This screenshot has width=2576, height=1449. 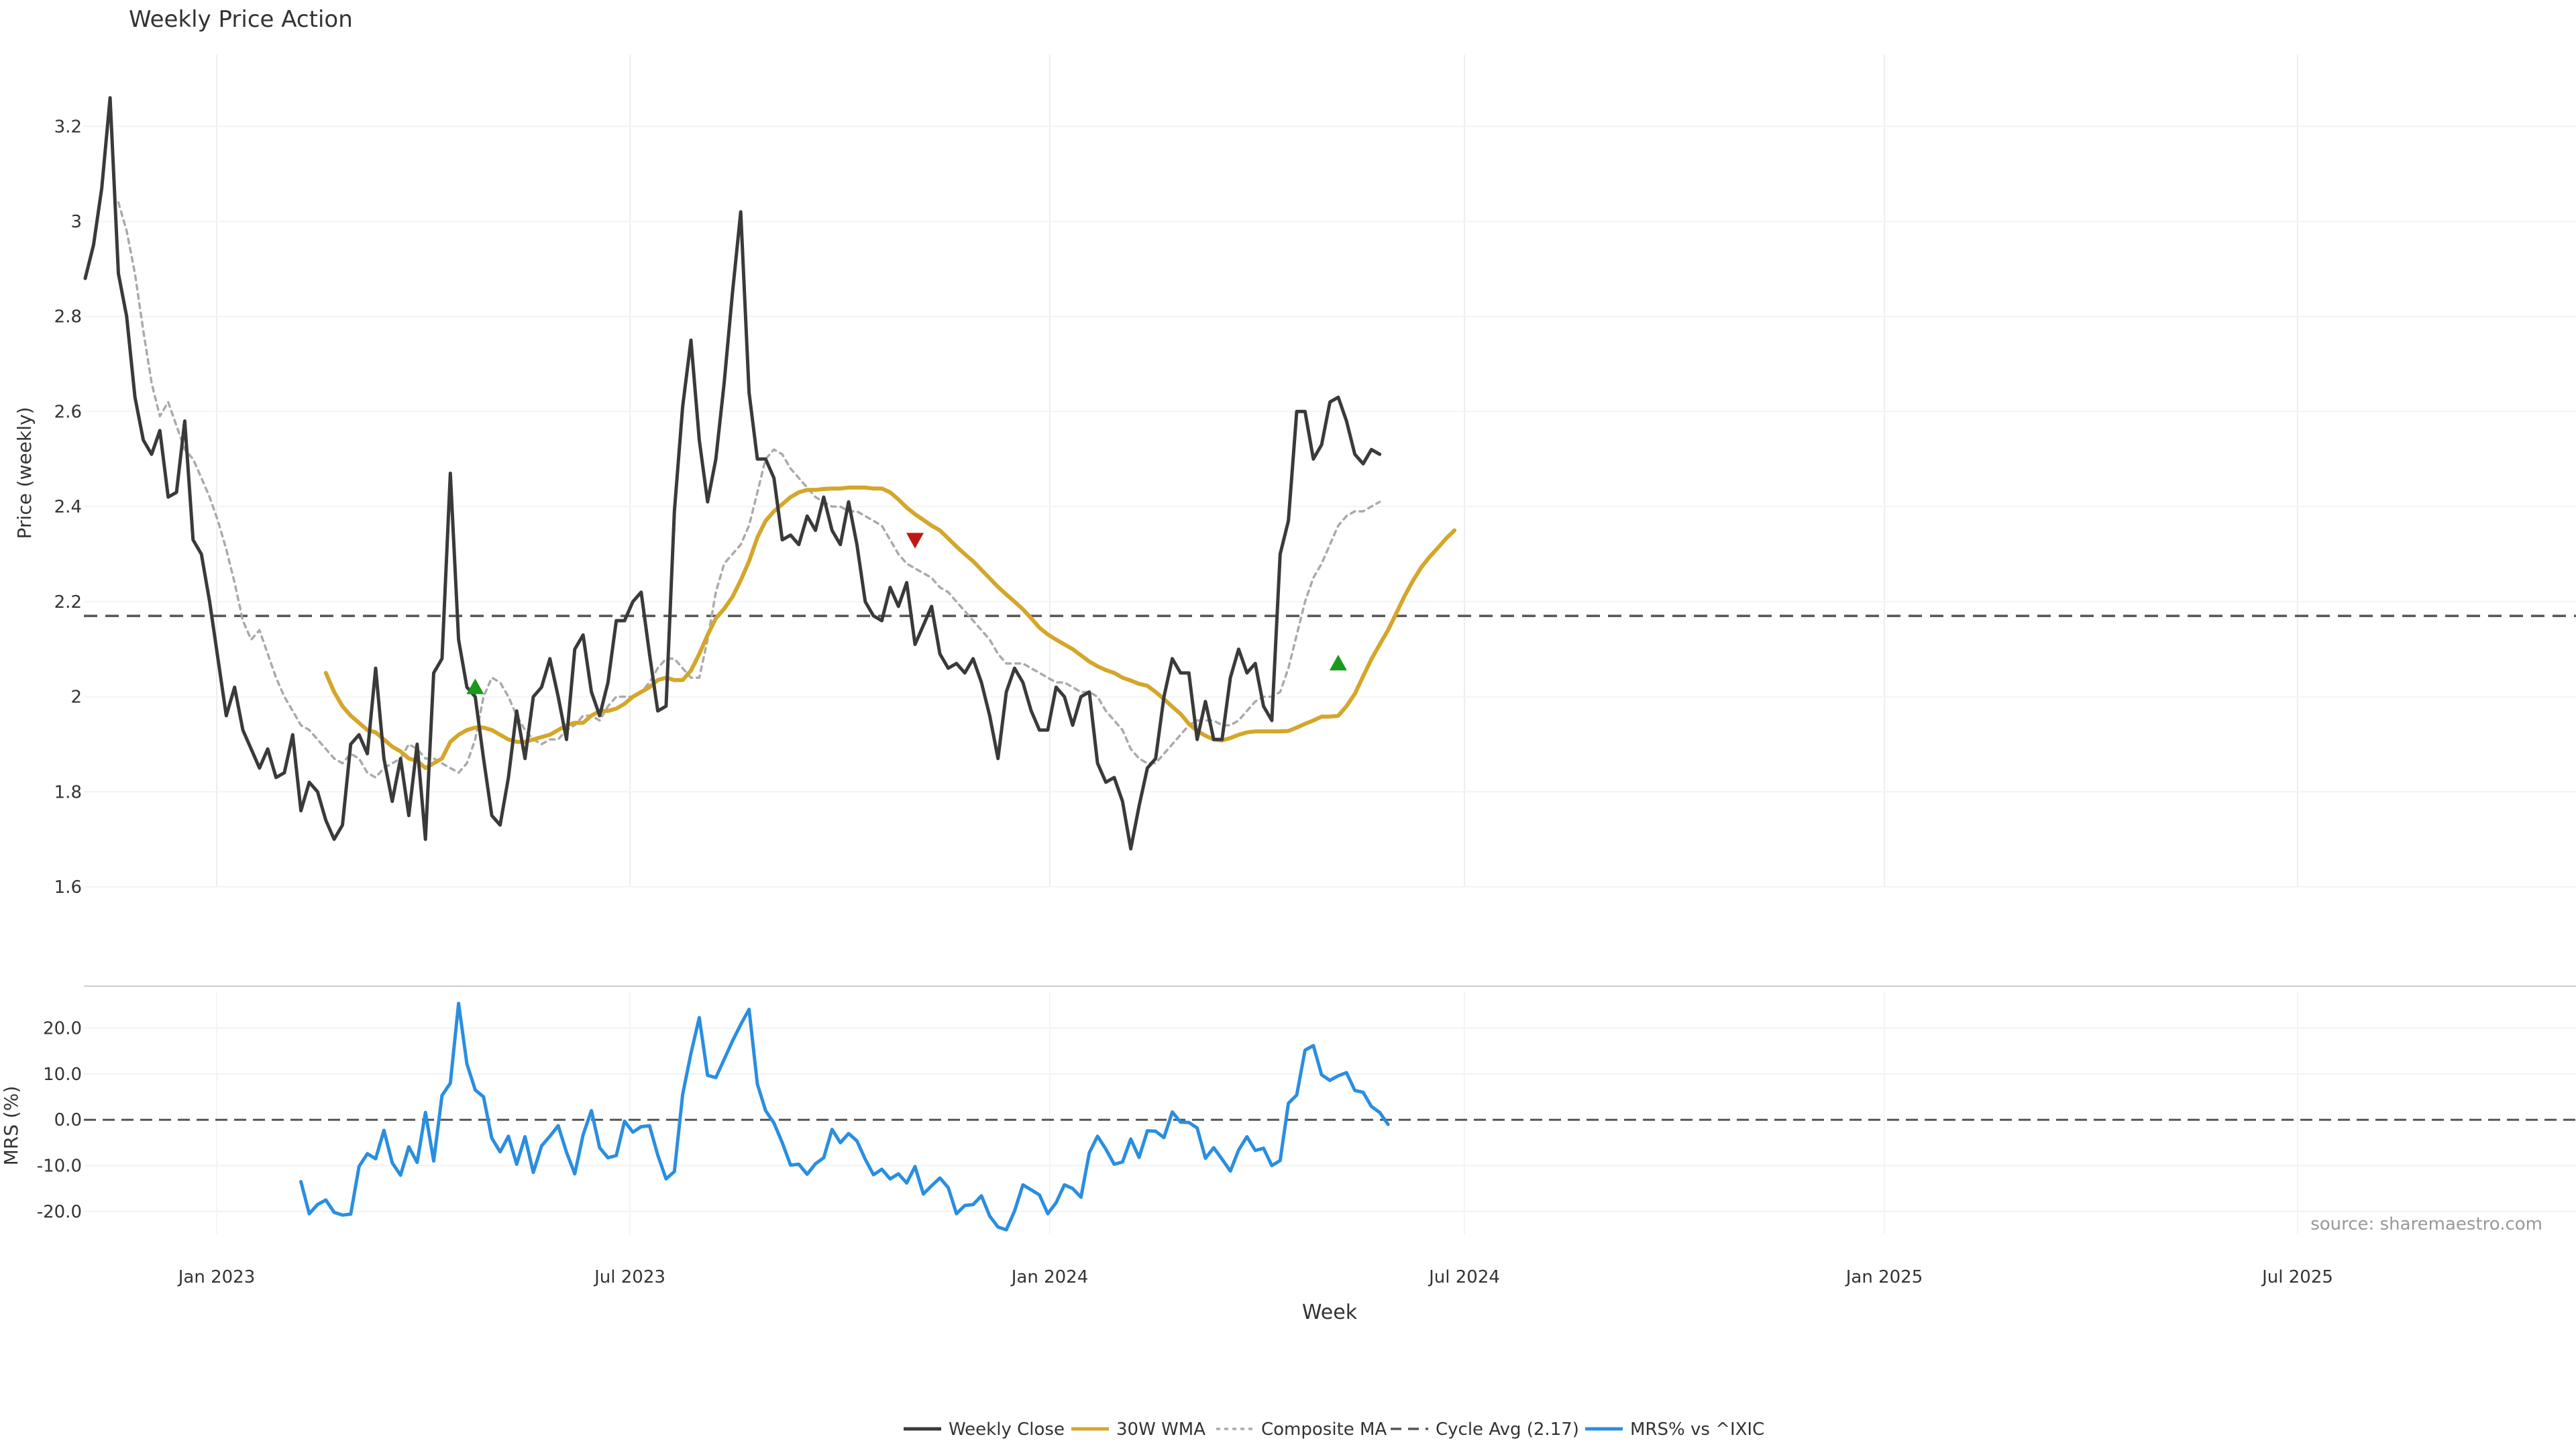 I want to click on mrs-line, so click(x=844, y=1117).